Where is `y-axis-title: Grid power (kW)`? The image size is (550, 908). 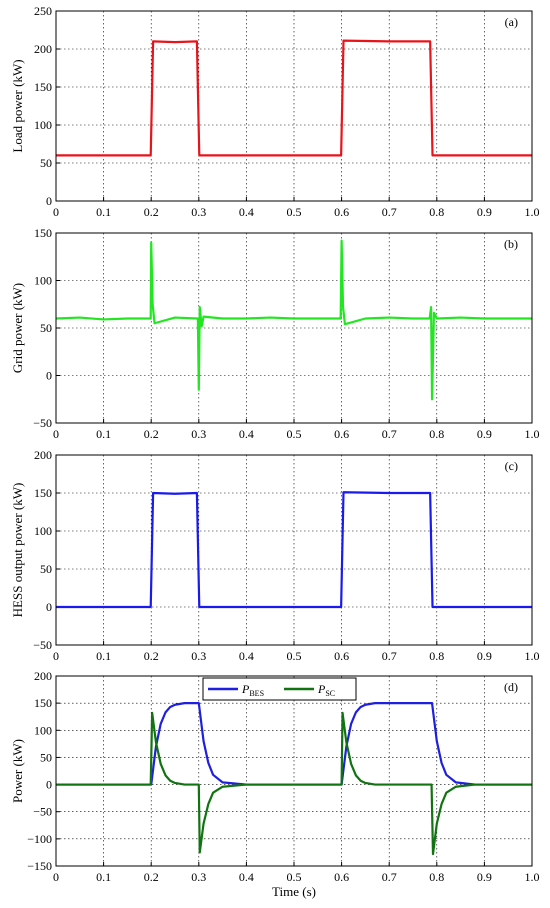
y-axis-title: Grid power (kW) is located at coordinates (17, 328).